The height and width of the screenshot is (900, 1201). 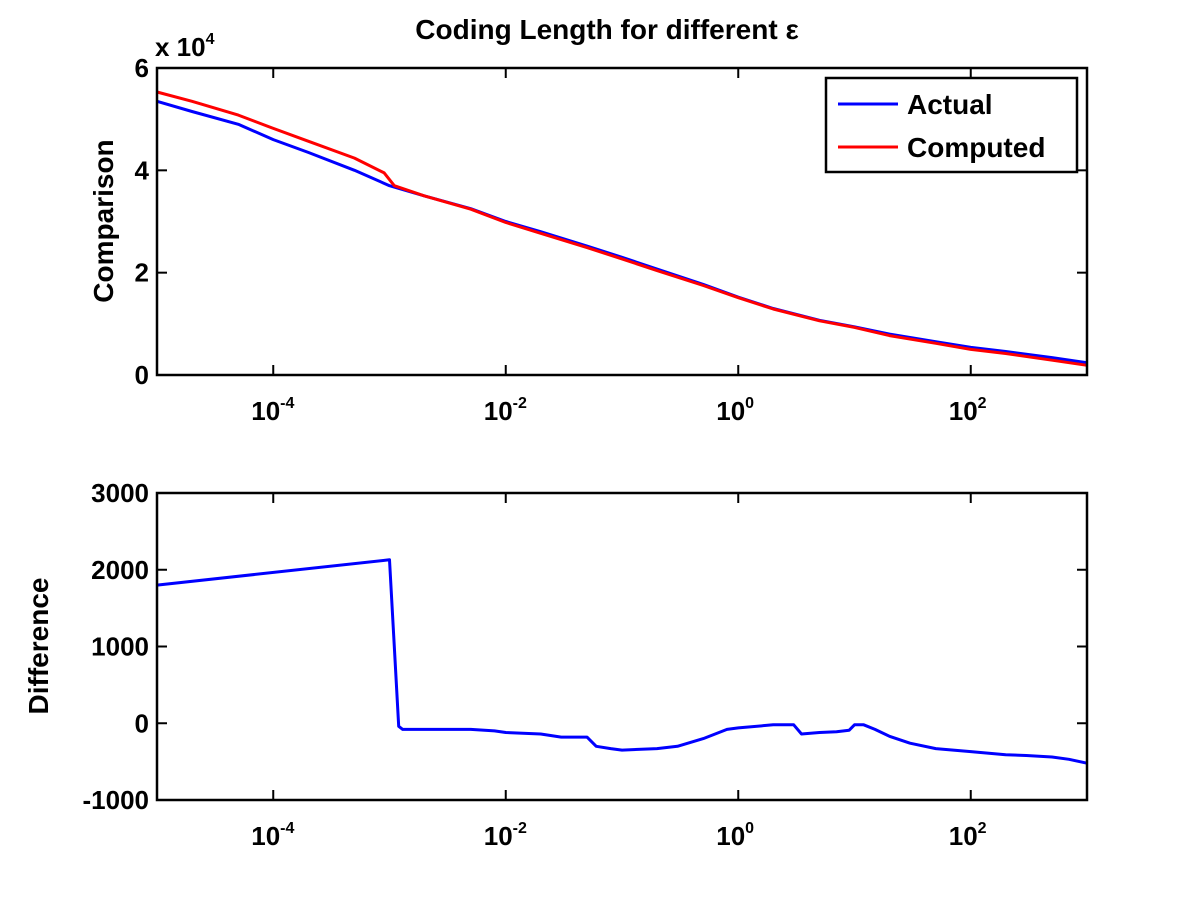 What do you see at coordinates (120, 570) in the screenshot?
I see `y-tick-label: 2000` at bounding box center [120, 570].